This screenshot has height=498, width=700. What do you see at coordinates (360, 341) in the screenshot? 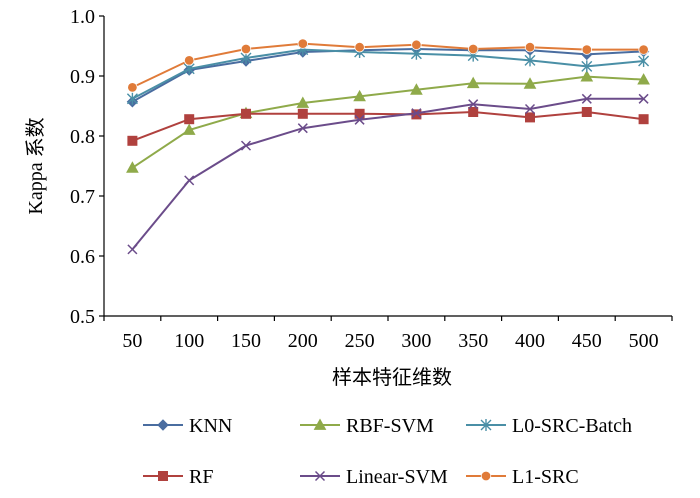
I see `x-tick-label: 250` at bounding box center [360, 341].